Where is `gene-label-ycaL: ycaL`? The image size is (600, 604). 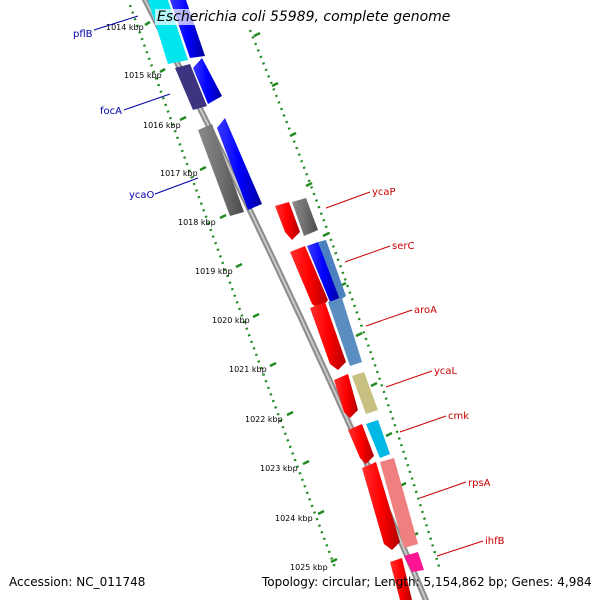 gene-label-ycaL: ycaL is located at coordinates (446, 371).